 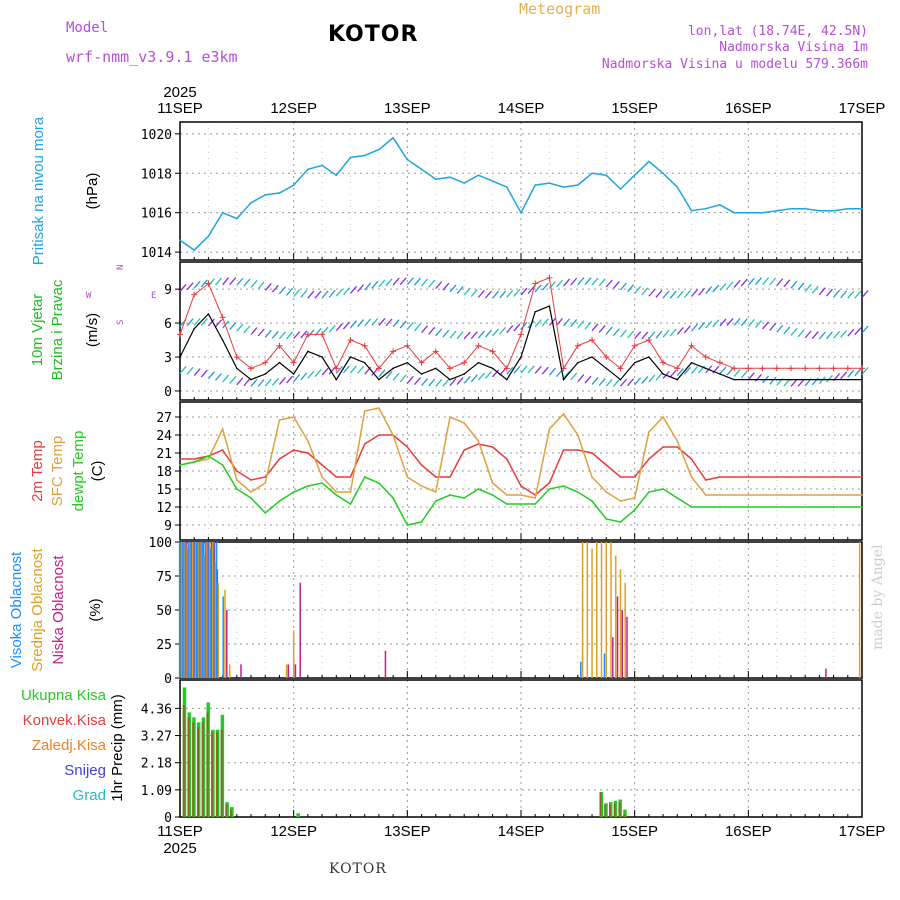 What do you see at coordinates (168, 324) in the screenshot?
I see `y-tick-label: 6` at bounding box center [168, 324].